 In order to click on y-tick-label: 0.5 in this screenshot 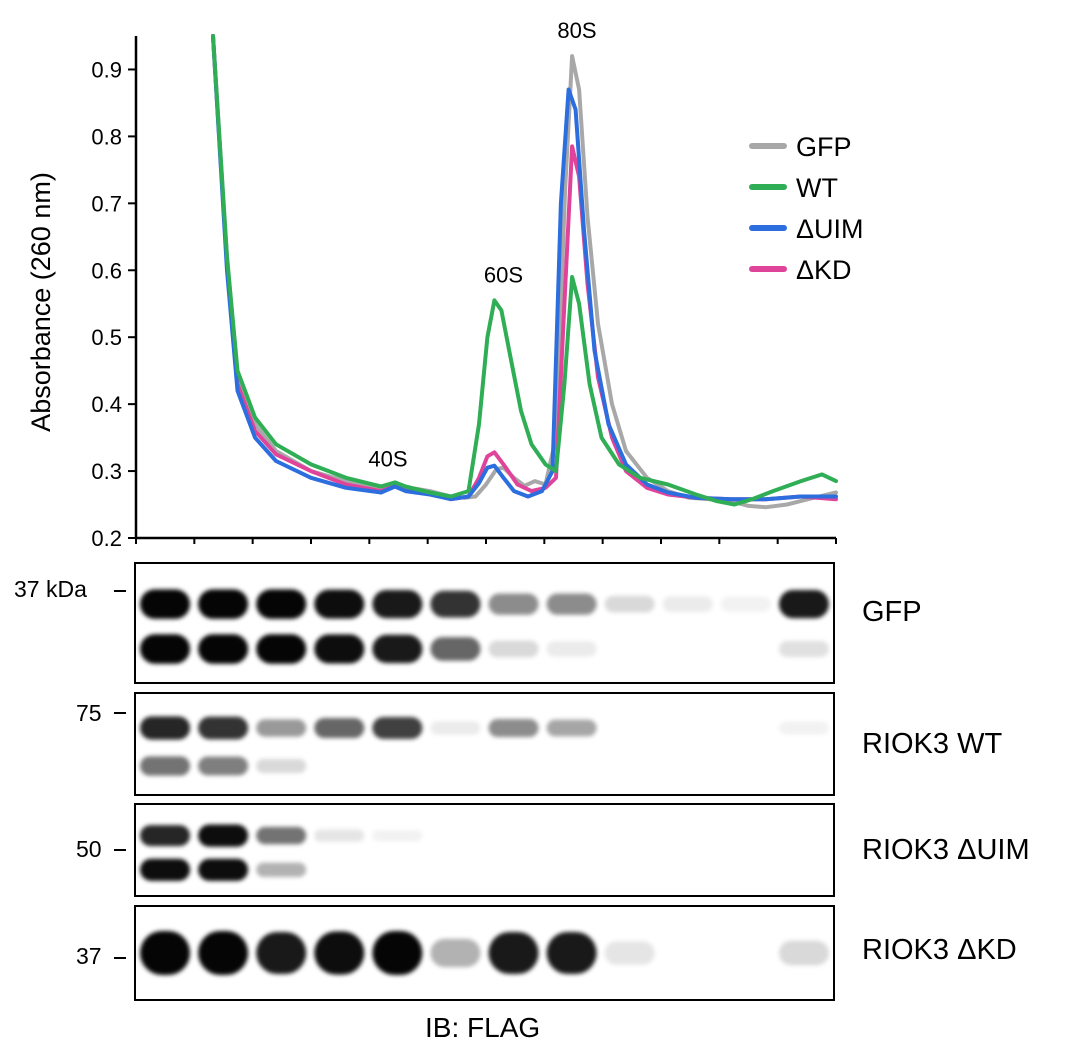, I will do `click(106, 337)`.